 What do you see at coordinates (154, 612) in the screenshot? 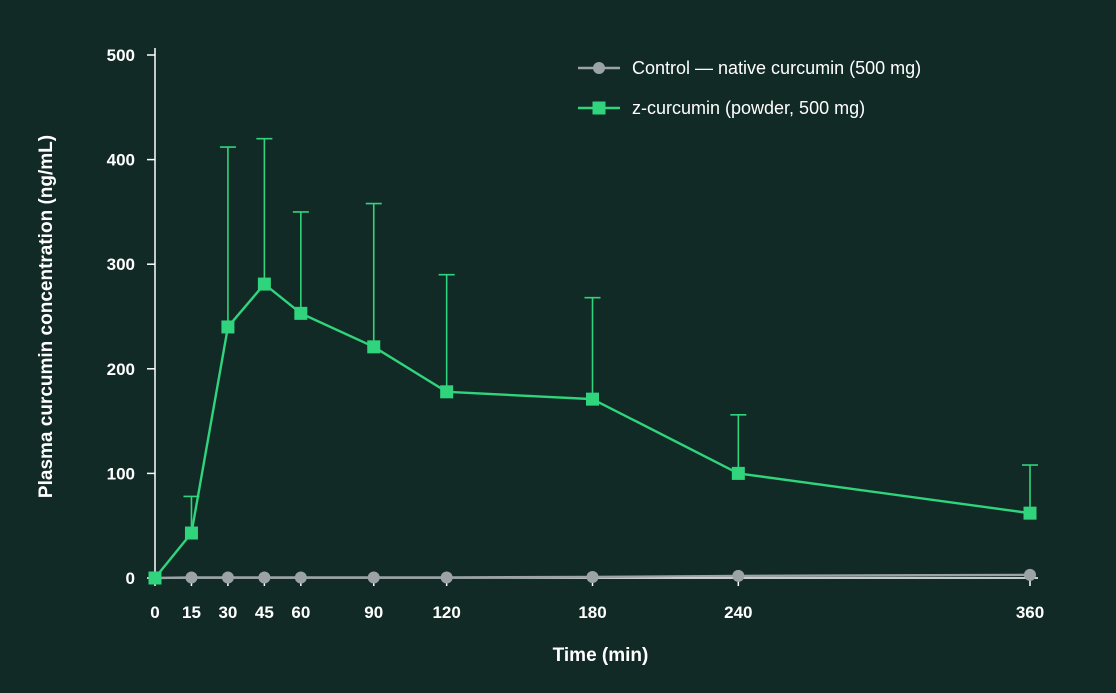
I see `x-tick-label: 0` at bounding box center [154, 612].